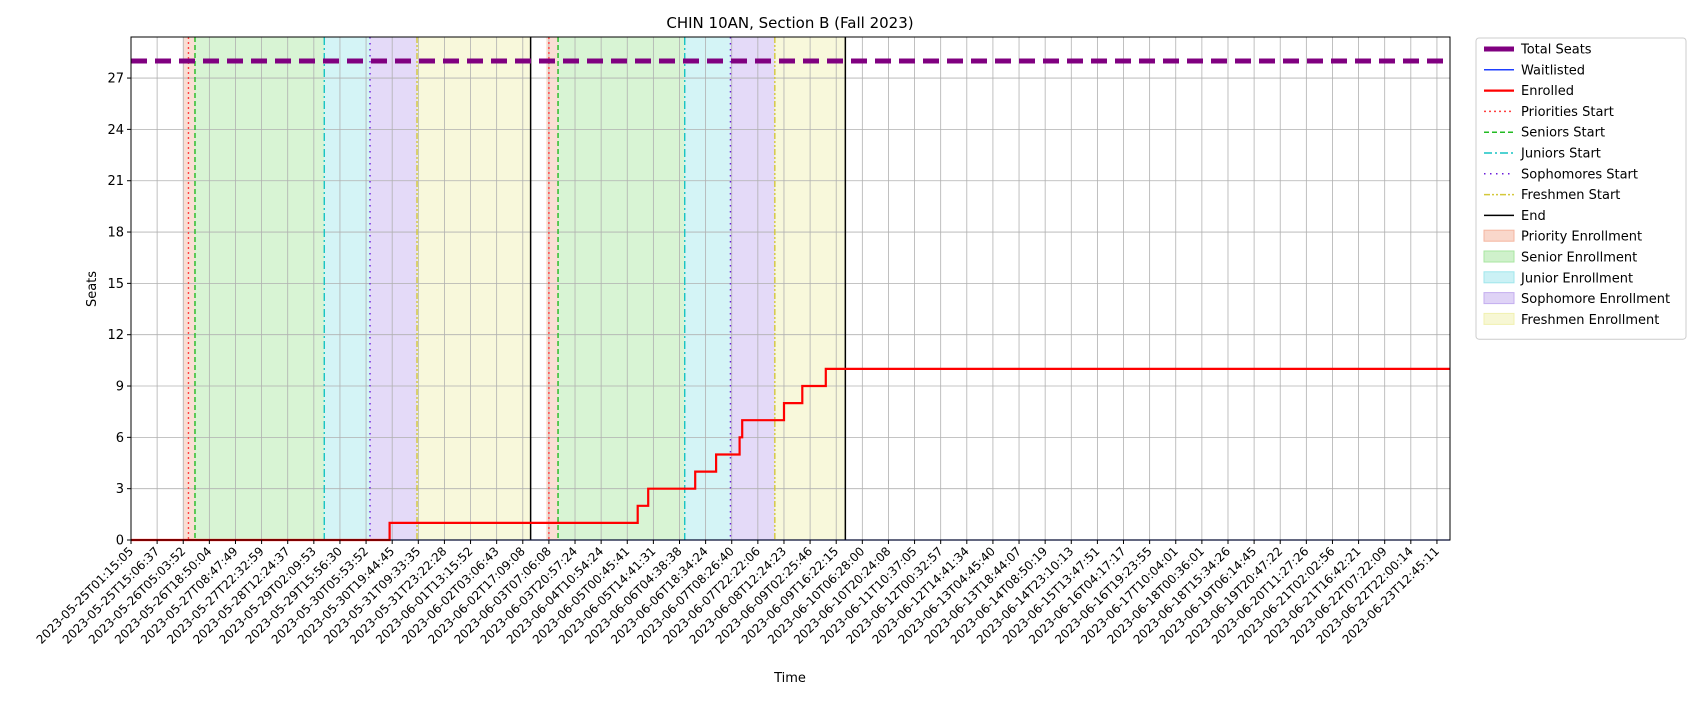 This screenshot has width=1700, height=704. What do you see at coordinates (552, 288) in the screenshot?
I see `span-priority-enrollment` at bounding box center [552, 288].